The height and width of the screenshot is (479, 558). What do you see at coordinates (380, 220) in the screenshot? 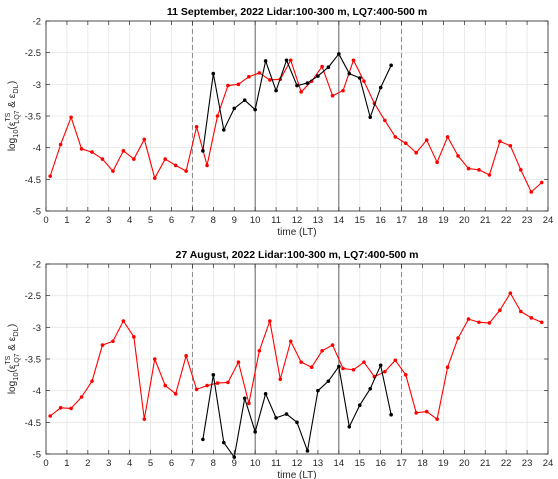
I see `x-tick-label: 16` at bounding box center [380, 220].